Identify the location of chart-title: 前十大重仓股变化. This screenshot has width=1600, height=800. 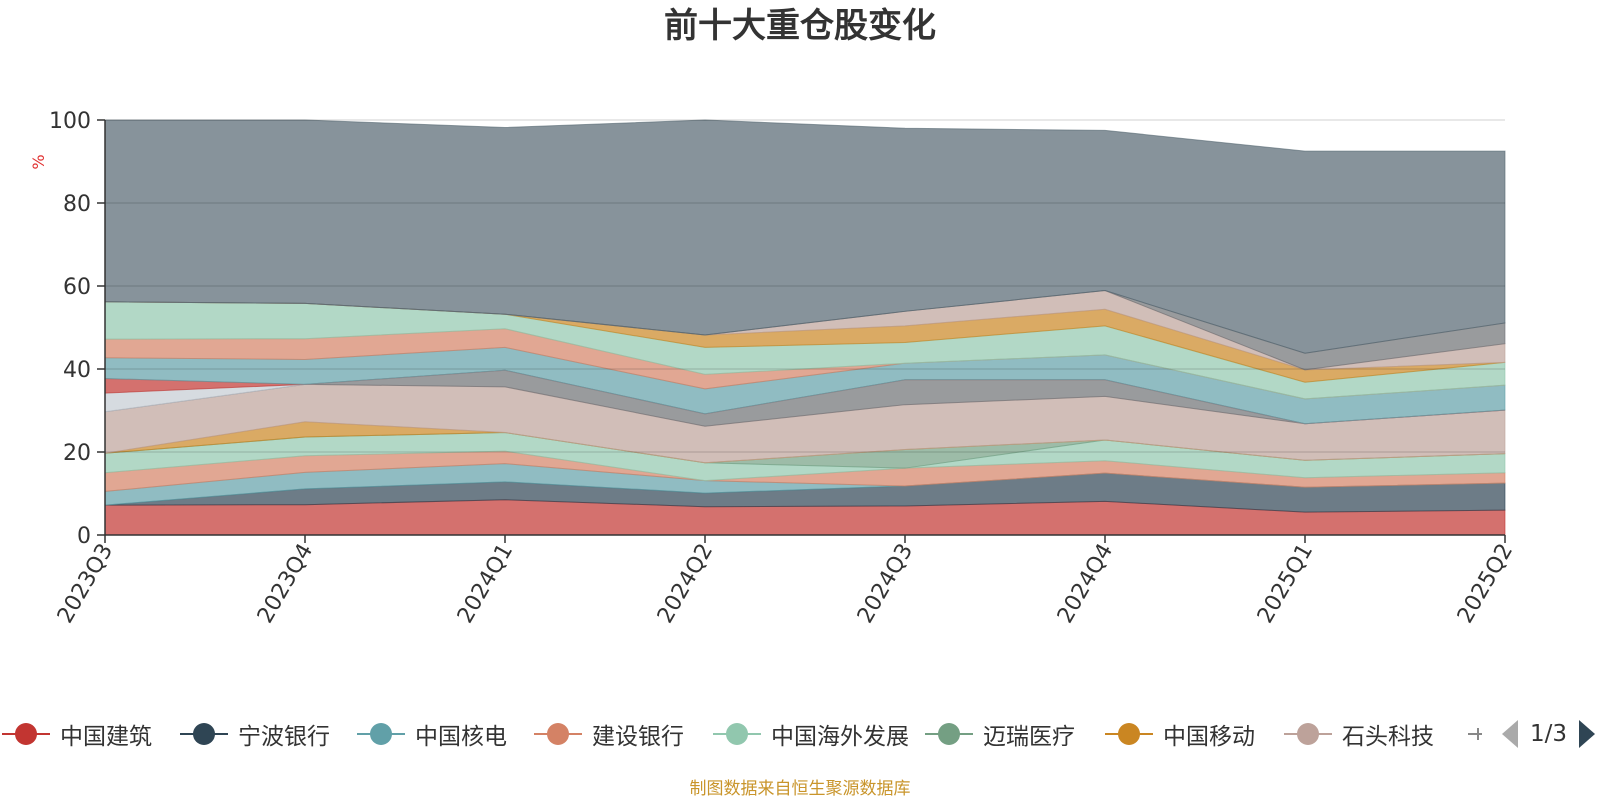
(800, 26).